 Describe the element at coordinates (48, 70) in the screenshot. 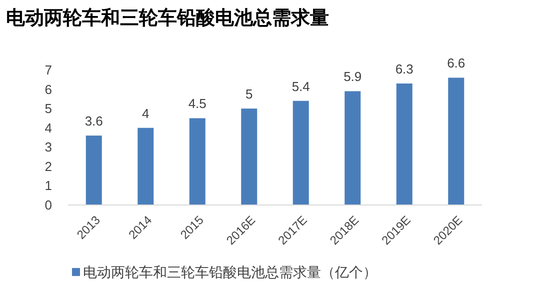

I see `y-tick-label: 7` at that location.